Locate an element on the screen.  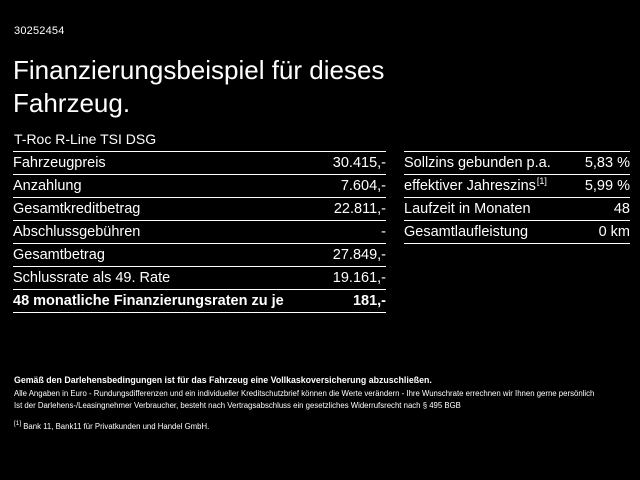
table-row-schlussrate: Schlussrate als 49. Rate 19.161,- is located at coordinates (199, 277).